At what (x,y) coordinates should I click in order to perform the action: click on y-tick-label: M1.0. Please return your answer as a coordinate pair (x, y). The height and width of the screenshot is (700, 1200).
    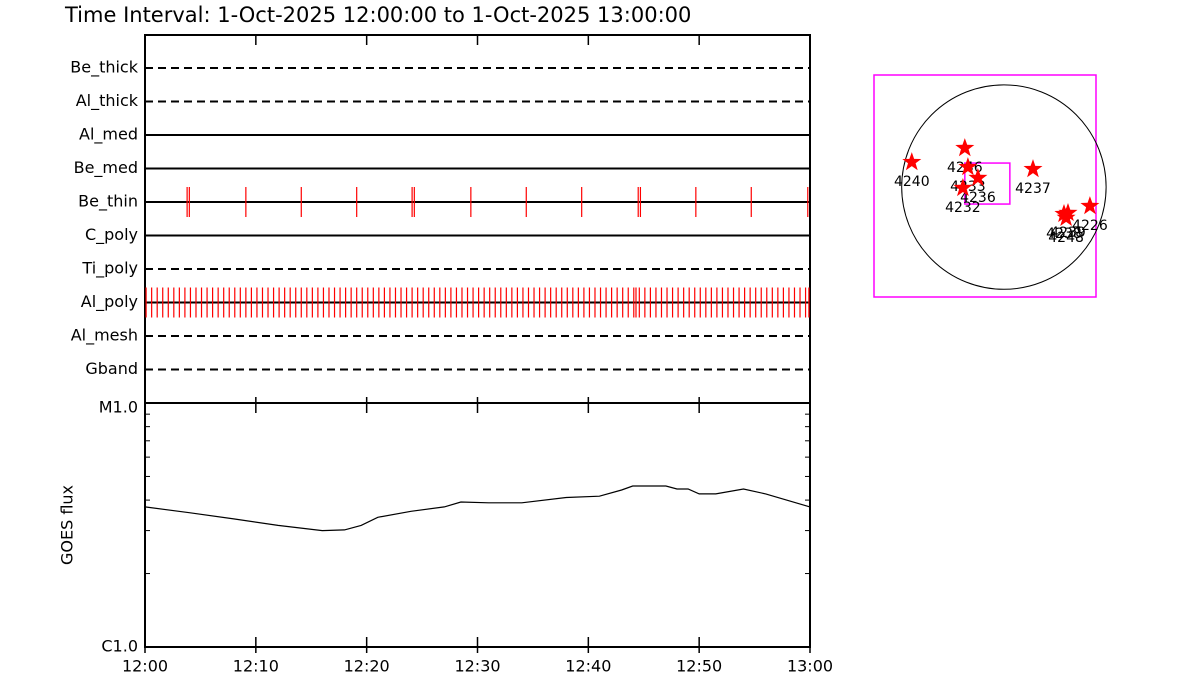
    Looking at the image, I should click on (118, 407).